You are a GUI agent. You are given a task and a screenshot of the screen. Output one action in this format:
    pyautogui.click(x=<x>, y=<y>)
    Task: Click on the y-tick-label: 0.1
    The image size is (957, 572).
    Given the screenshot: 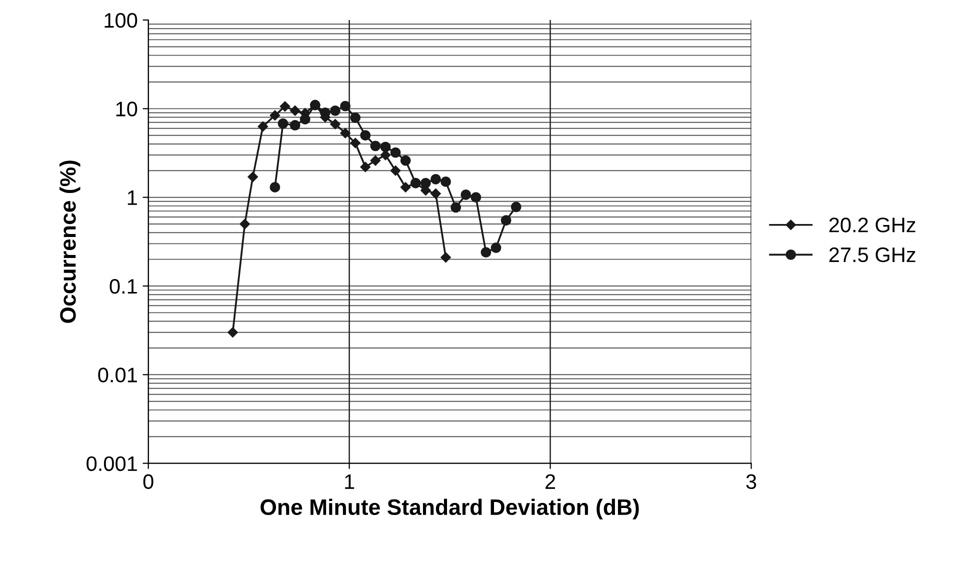 What is the action you would take?
    pyautogui.click(x=123, y=286)
    